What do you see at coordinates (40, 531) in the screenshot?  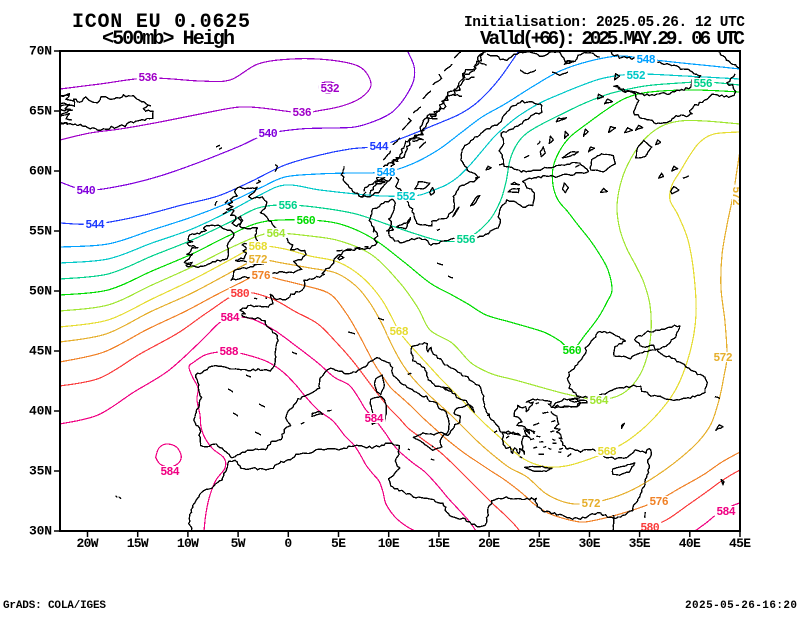 I see `svg-text: 30N` at bounding box center [40, 531].